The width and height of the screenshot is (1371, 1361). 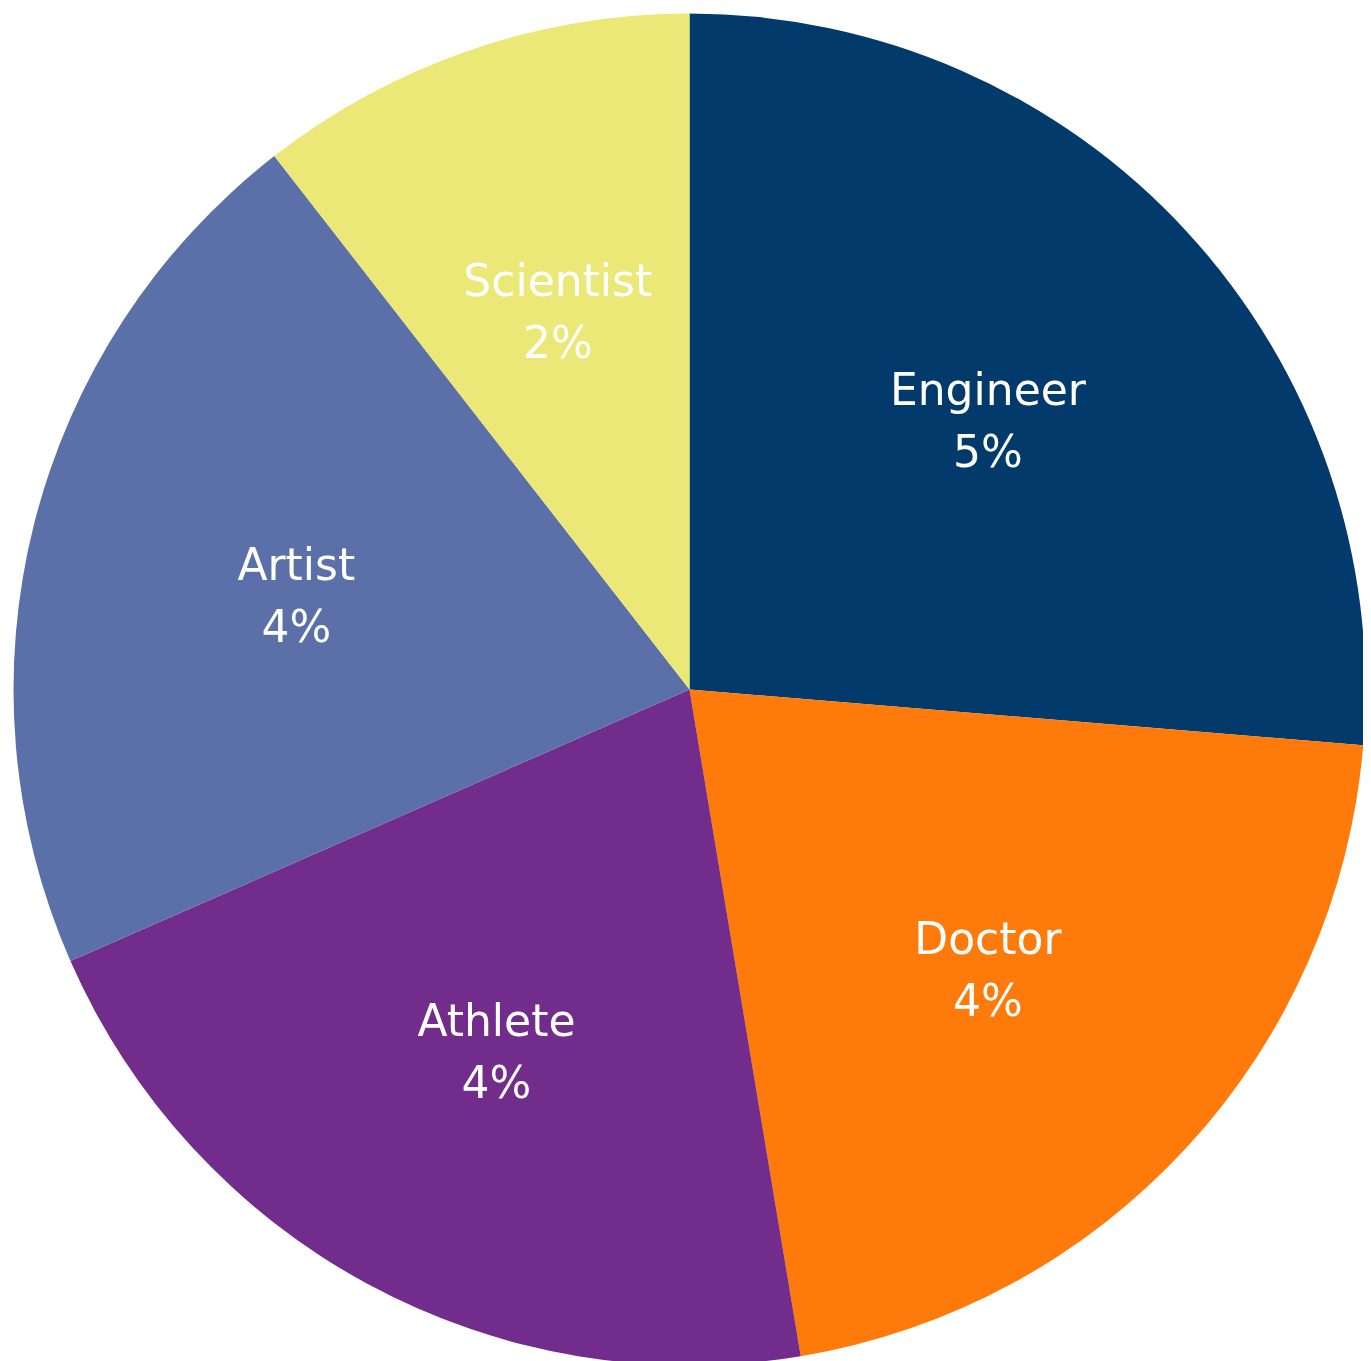 What do you see at coordinates (988, 389) in the screenshot?
I see `slice-label: Engineer` at bounding box center [988, 389].